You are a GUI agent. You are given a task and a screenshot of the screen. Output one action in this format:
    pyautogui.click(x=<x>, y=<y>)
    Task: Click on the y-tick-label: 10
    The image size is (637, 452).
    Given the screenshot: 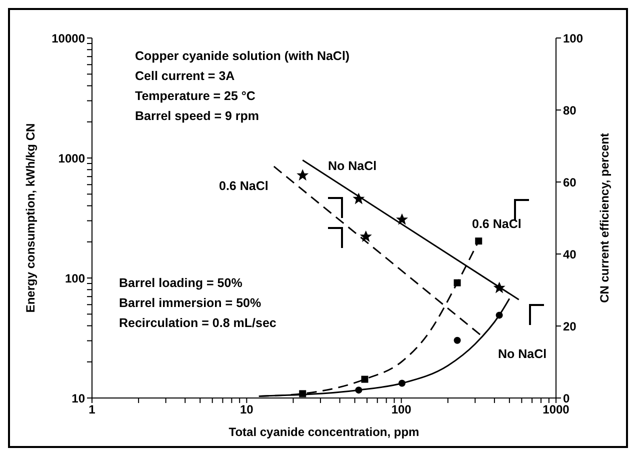 What is the action you would take?
    pyautogui.click(x=79, y=398)
    